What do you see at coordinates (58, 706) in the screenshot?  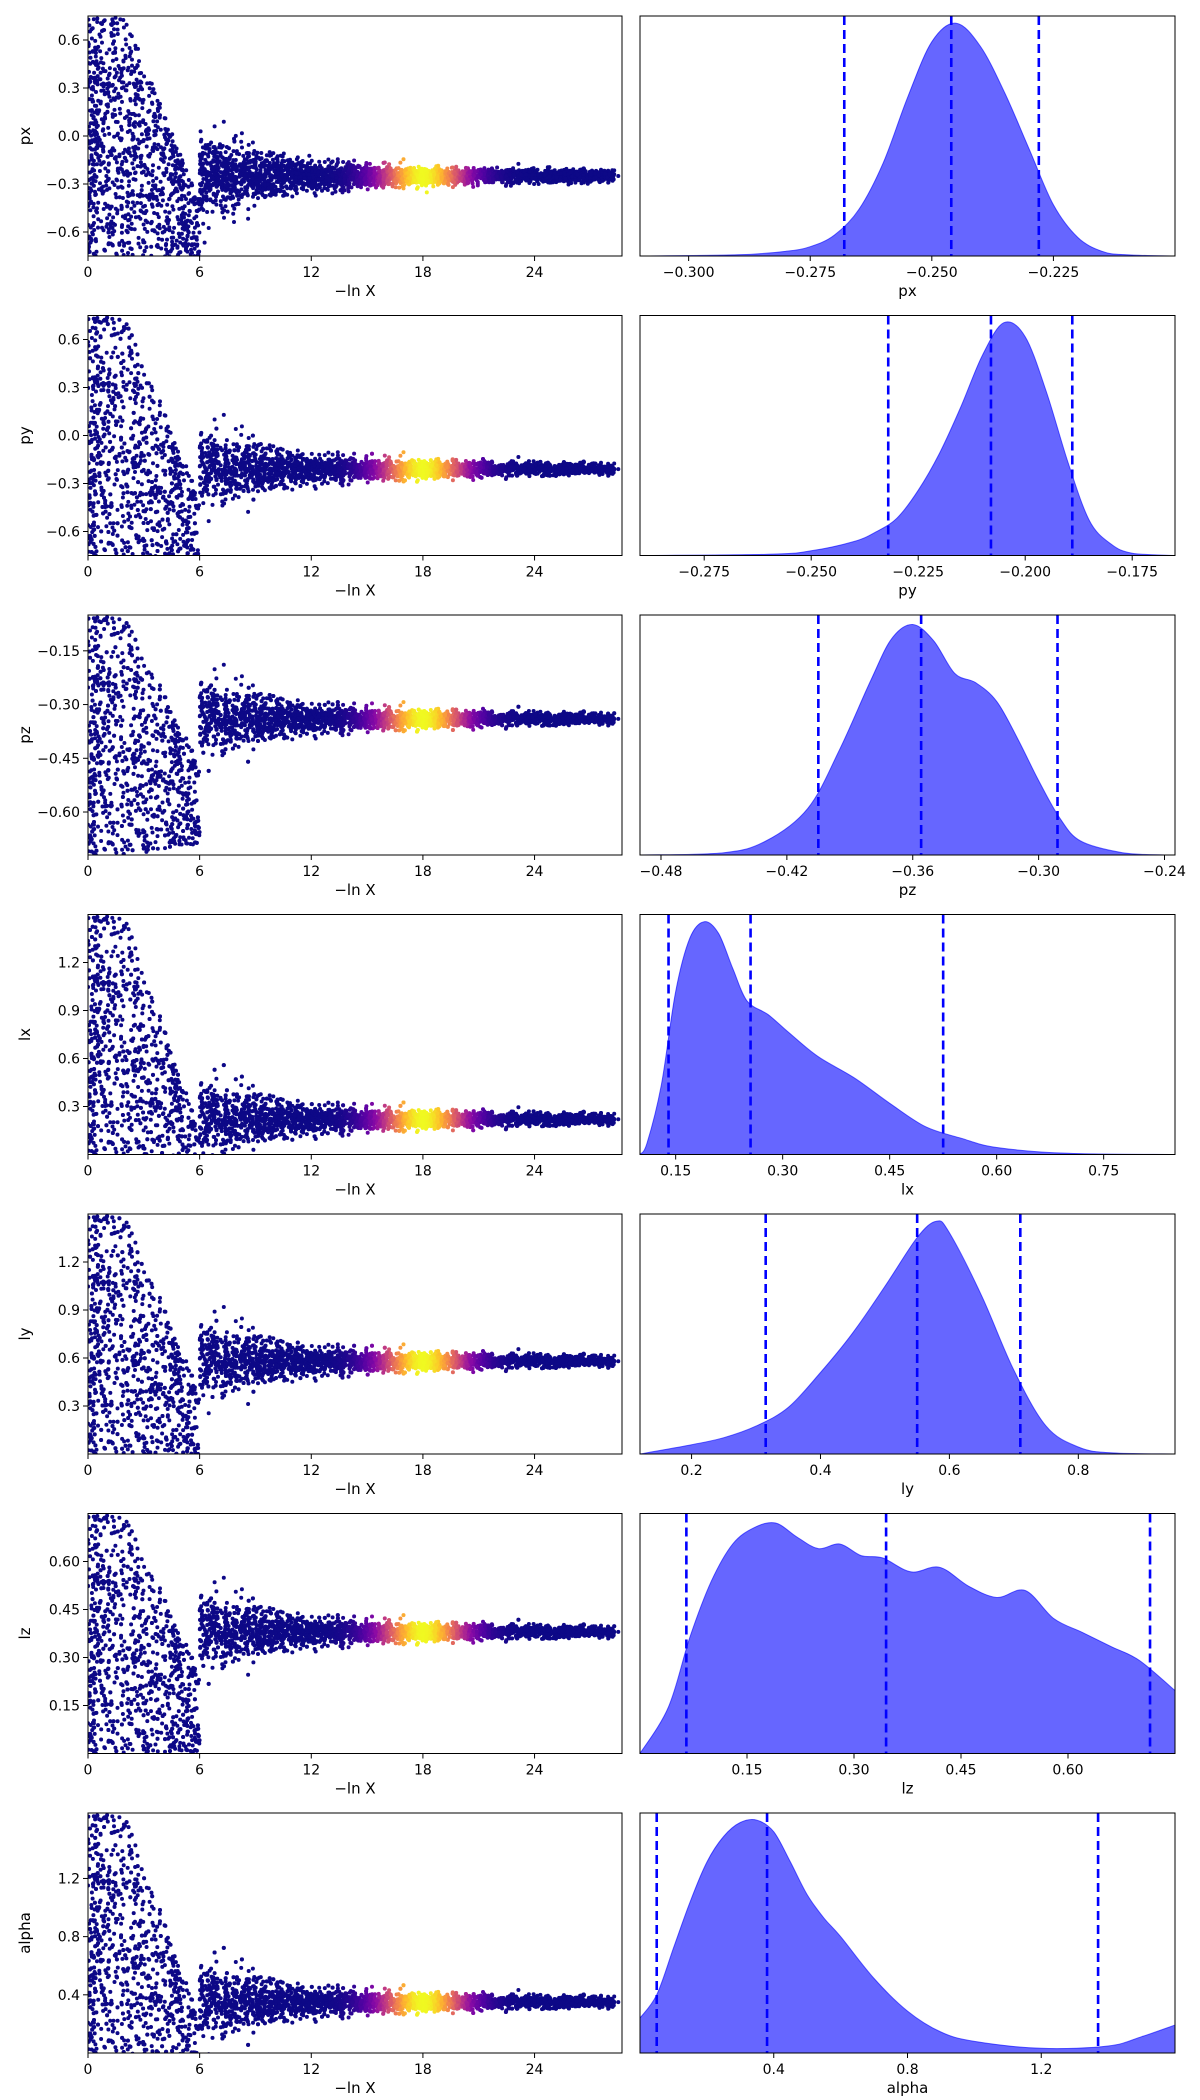 I see `y-tick-label: −0.30` at bounding box center [58, 706].